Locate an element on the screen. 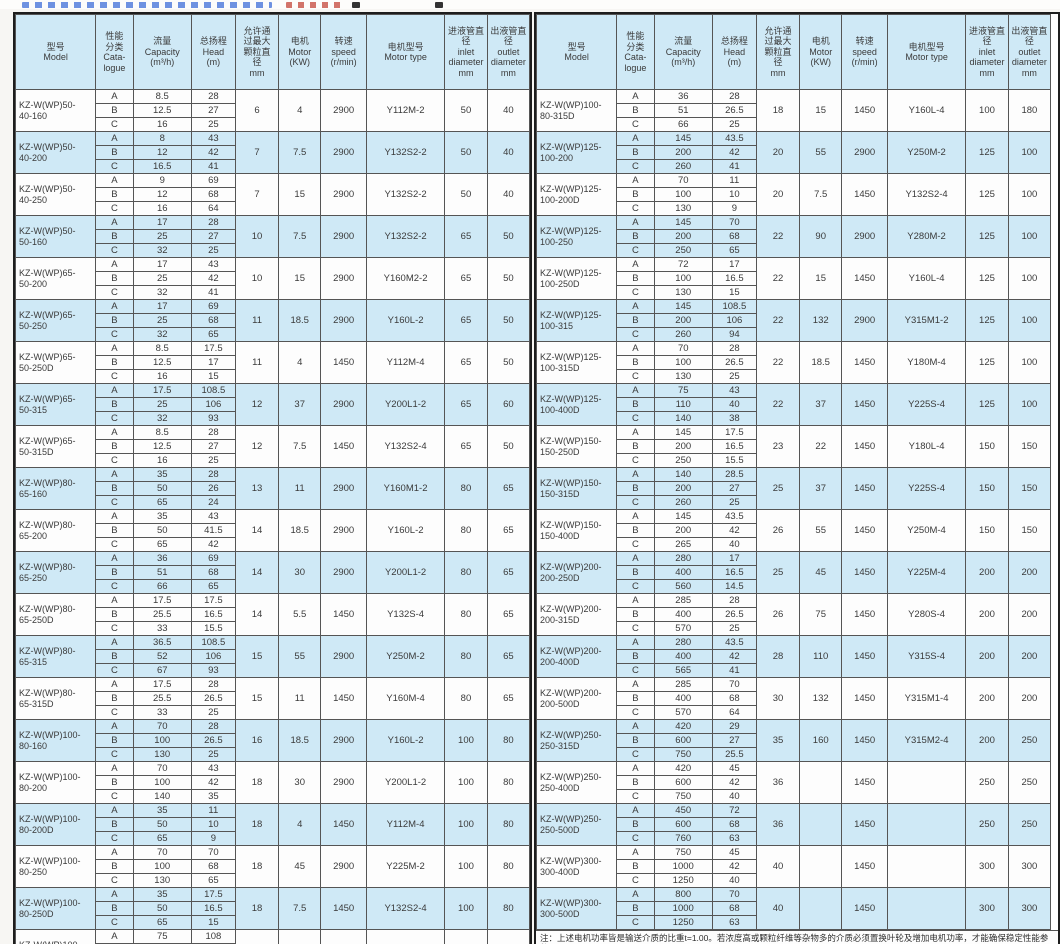 This screenshot has width=1060, height=944. model-cell: KZ-W(WP)100- 80-200 is located at coordinates (55, 782).